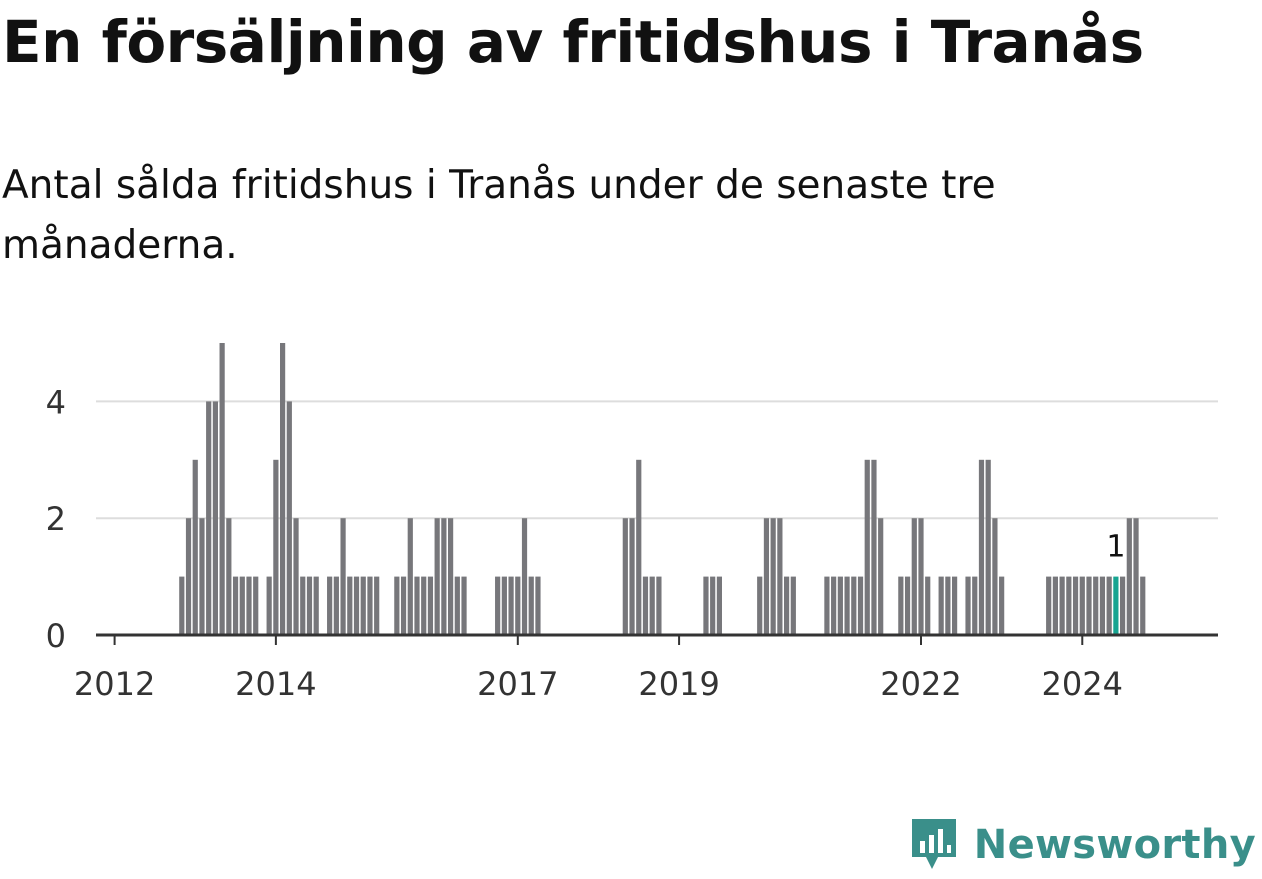 This screenshot has width=1262, height=879. What do you see at coordinates (678, 684) in the screenshot?
I see `x-tick-label: 2019` at bounding box center [678, 684].